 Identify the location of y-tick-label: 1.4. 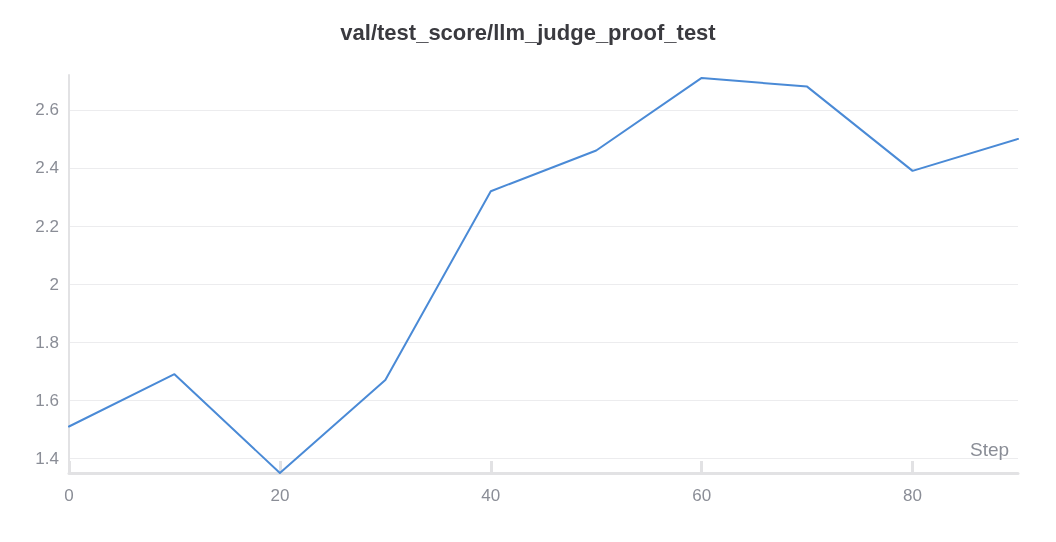
(47, 458).